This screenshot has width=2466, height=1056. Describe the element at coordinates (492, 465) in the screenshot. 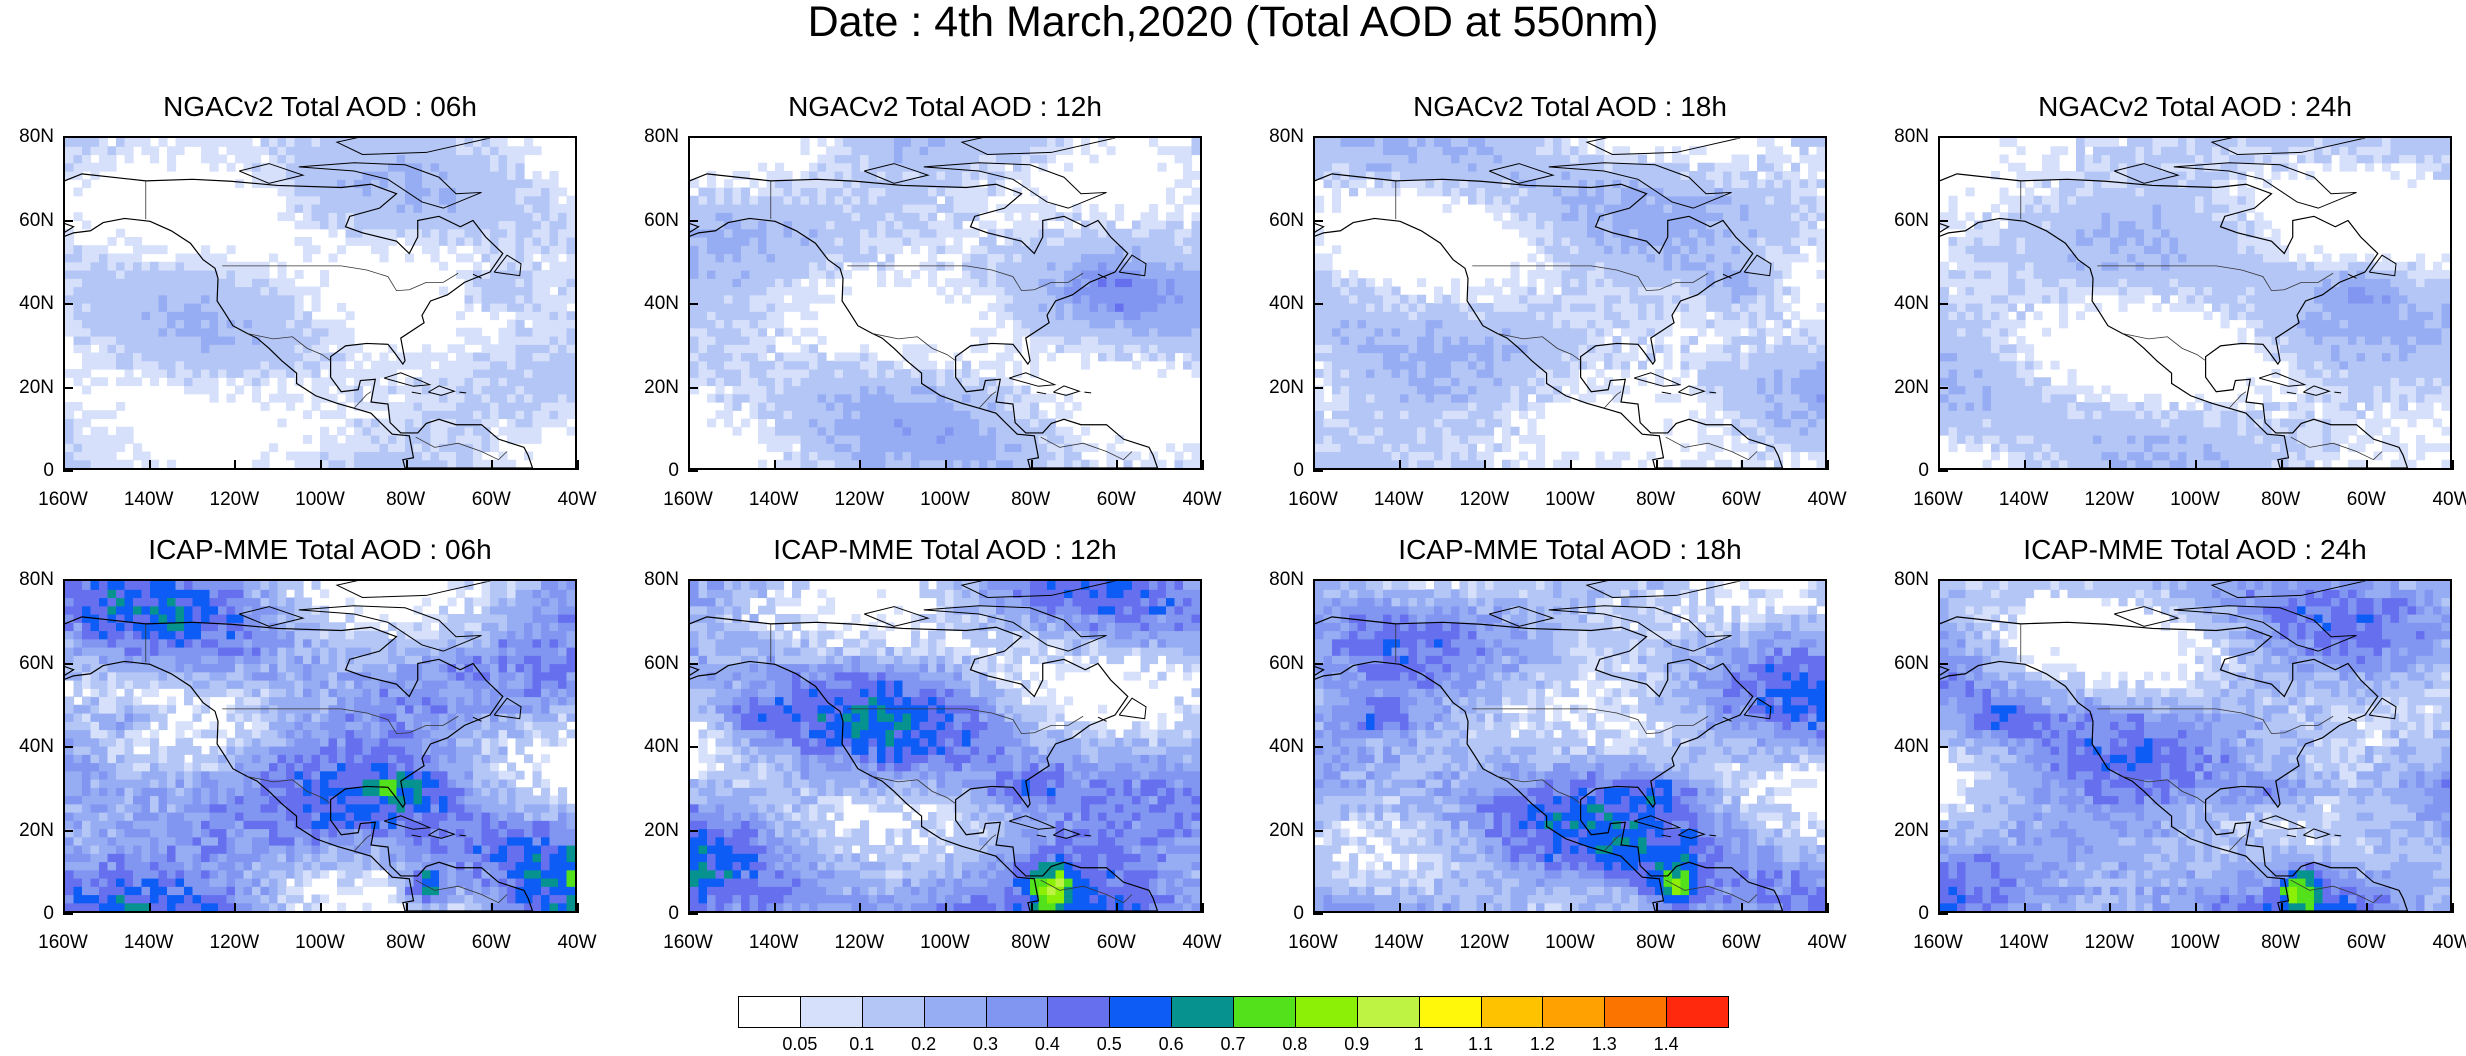

I see `lon-tick-mark` at that location.